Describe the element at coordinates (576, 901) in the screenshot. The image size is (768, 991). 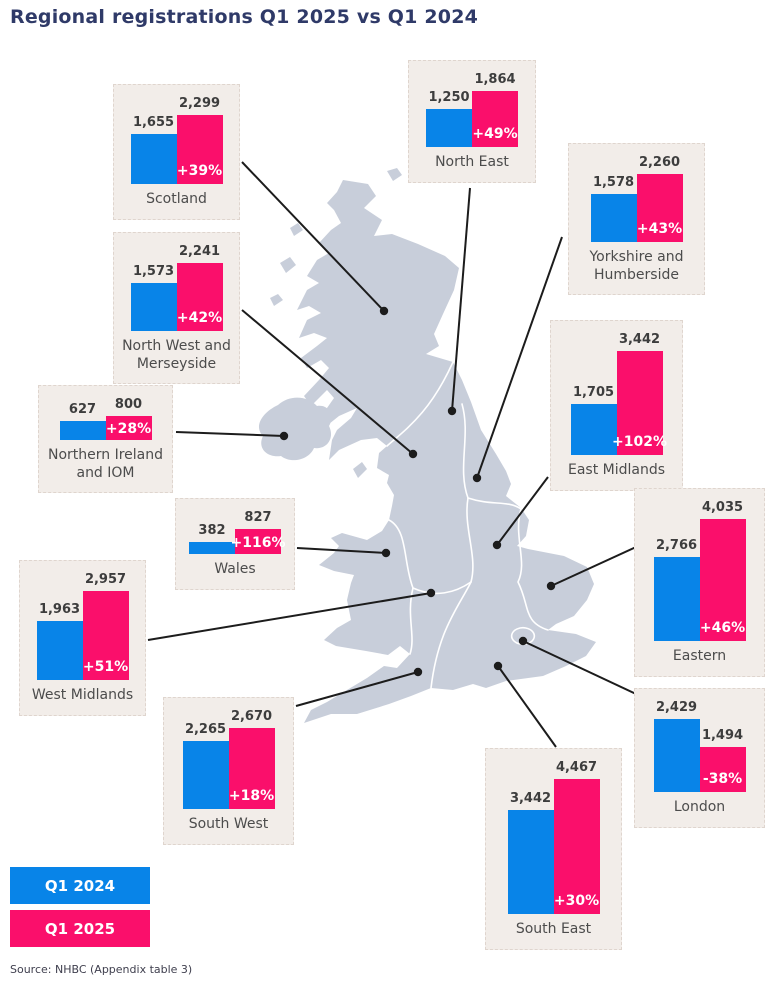
I see `percent-change: +30%` at that location.